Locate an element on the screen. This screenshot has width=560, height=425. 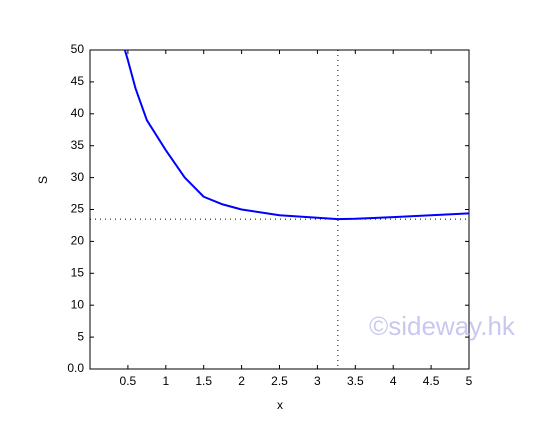
x-tick-label: 1 is located at coordinates (165, 381).